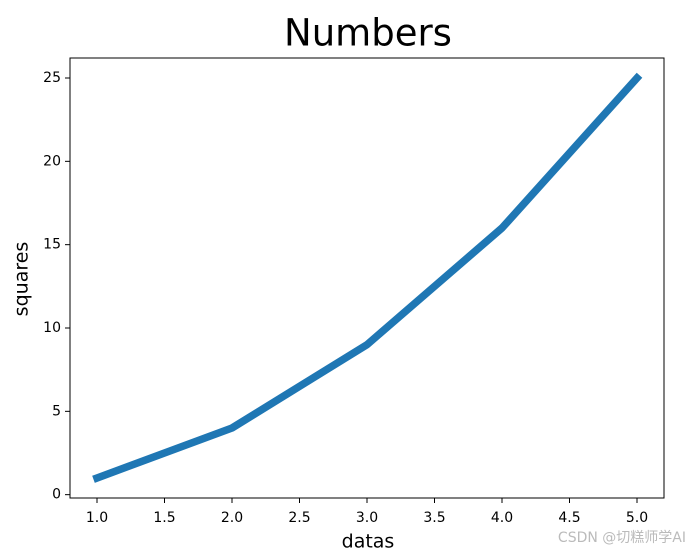 This screenshot has width=700, height=558. I want to click on x-tick-label: 2.5, so click(299, 518).